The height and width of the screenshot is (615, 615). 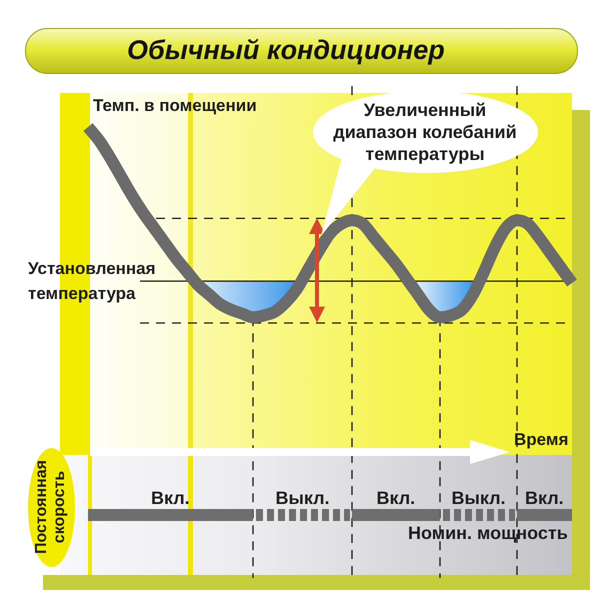 What do you see at coordinates (488, 533) in the screenshot?
I see `text: Номин. мощность` at bounding box center [488, 533].